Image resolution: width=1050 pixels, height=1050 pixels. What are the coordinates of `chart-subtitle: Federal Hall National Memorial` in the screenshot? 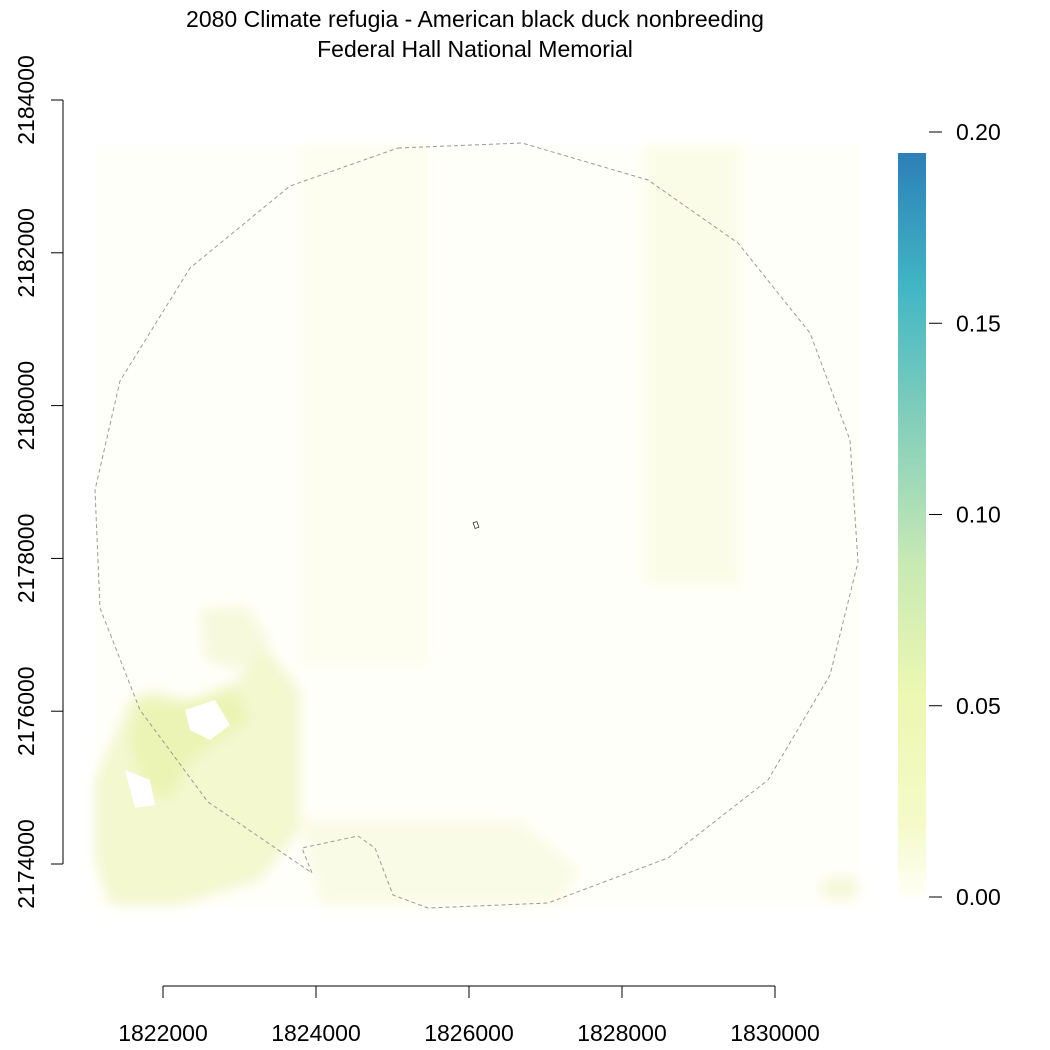 It's located at (475, 49).